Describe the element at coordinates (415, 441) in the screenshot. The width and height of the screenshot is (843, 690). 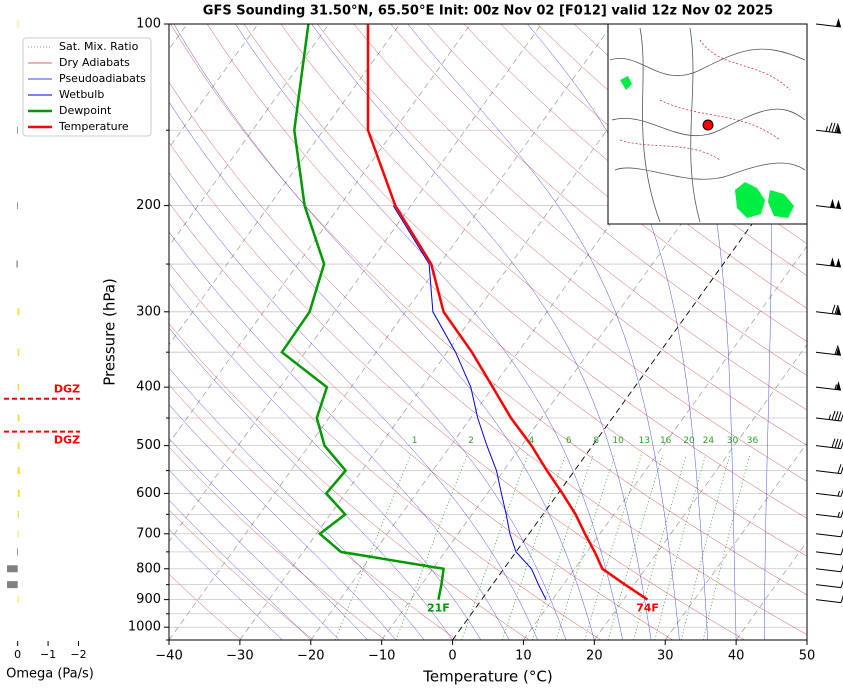
I see `mixing-ratio-label: 1` at that location.